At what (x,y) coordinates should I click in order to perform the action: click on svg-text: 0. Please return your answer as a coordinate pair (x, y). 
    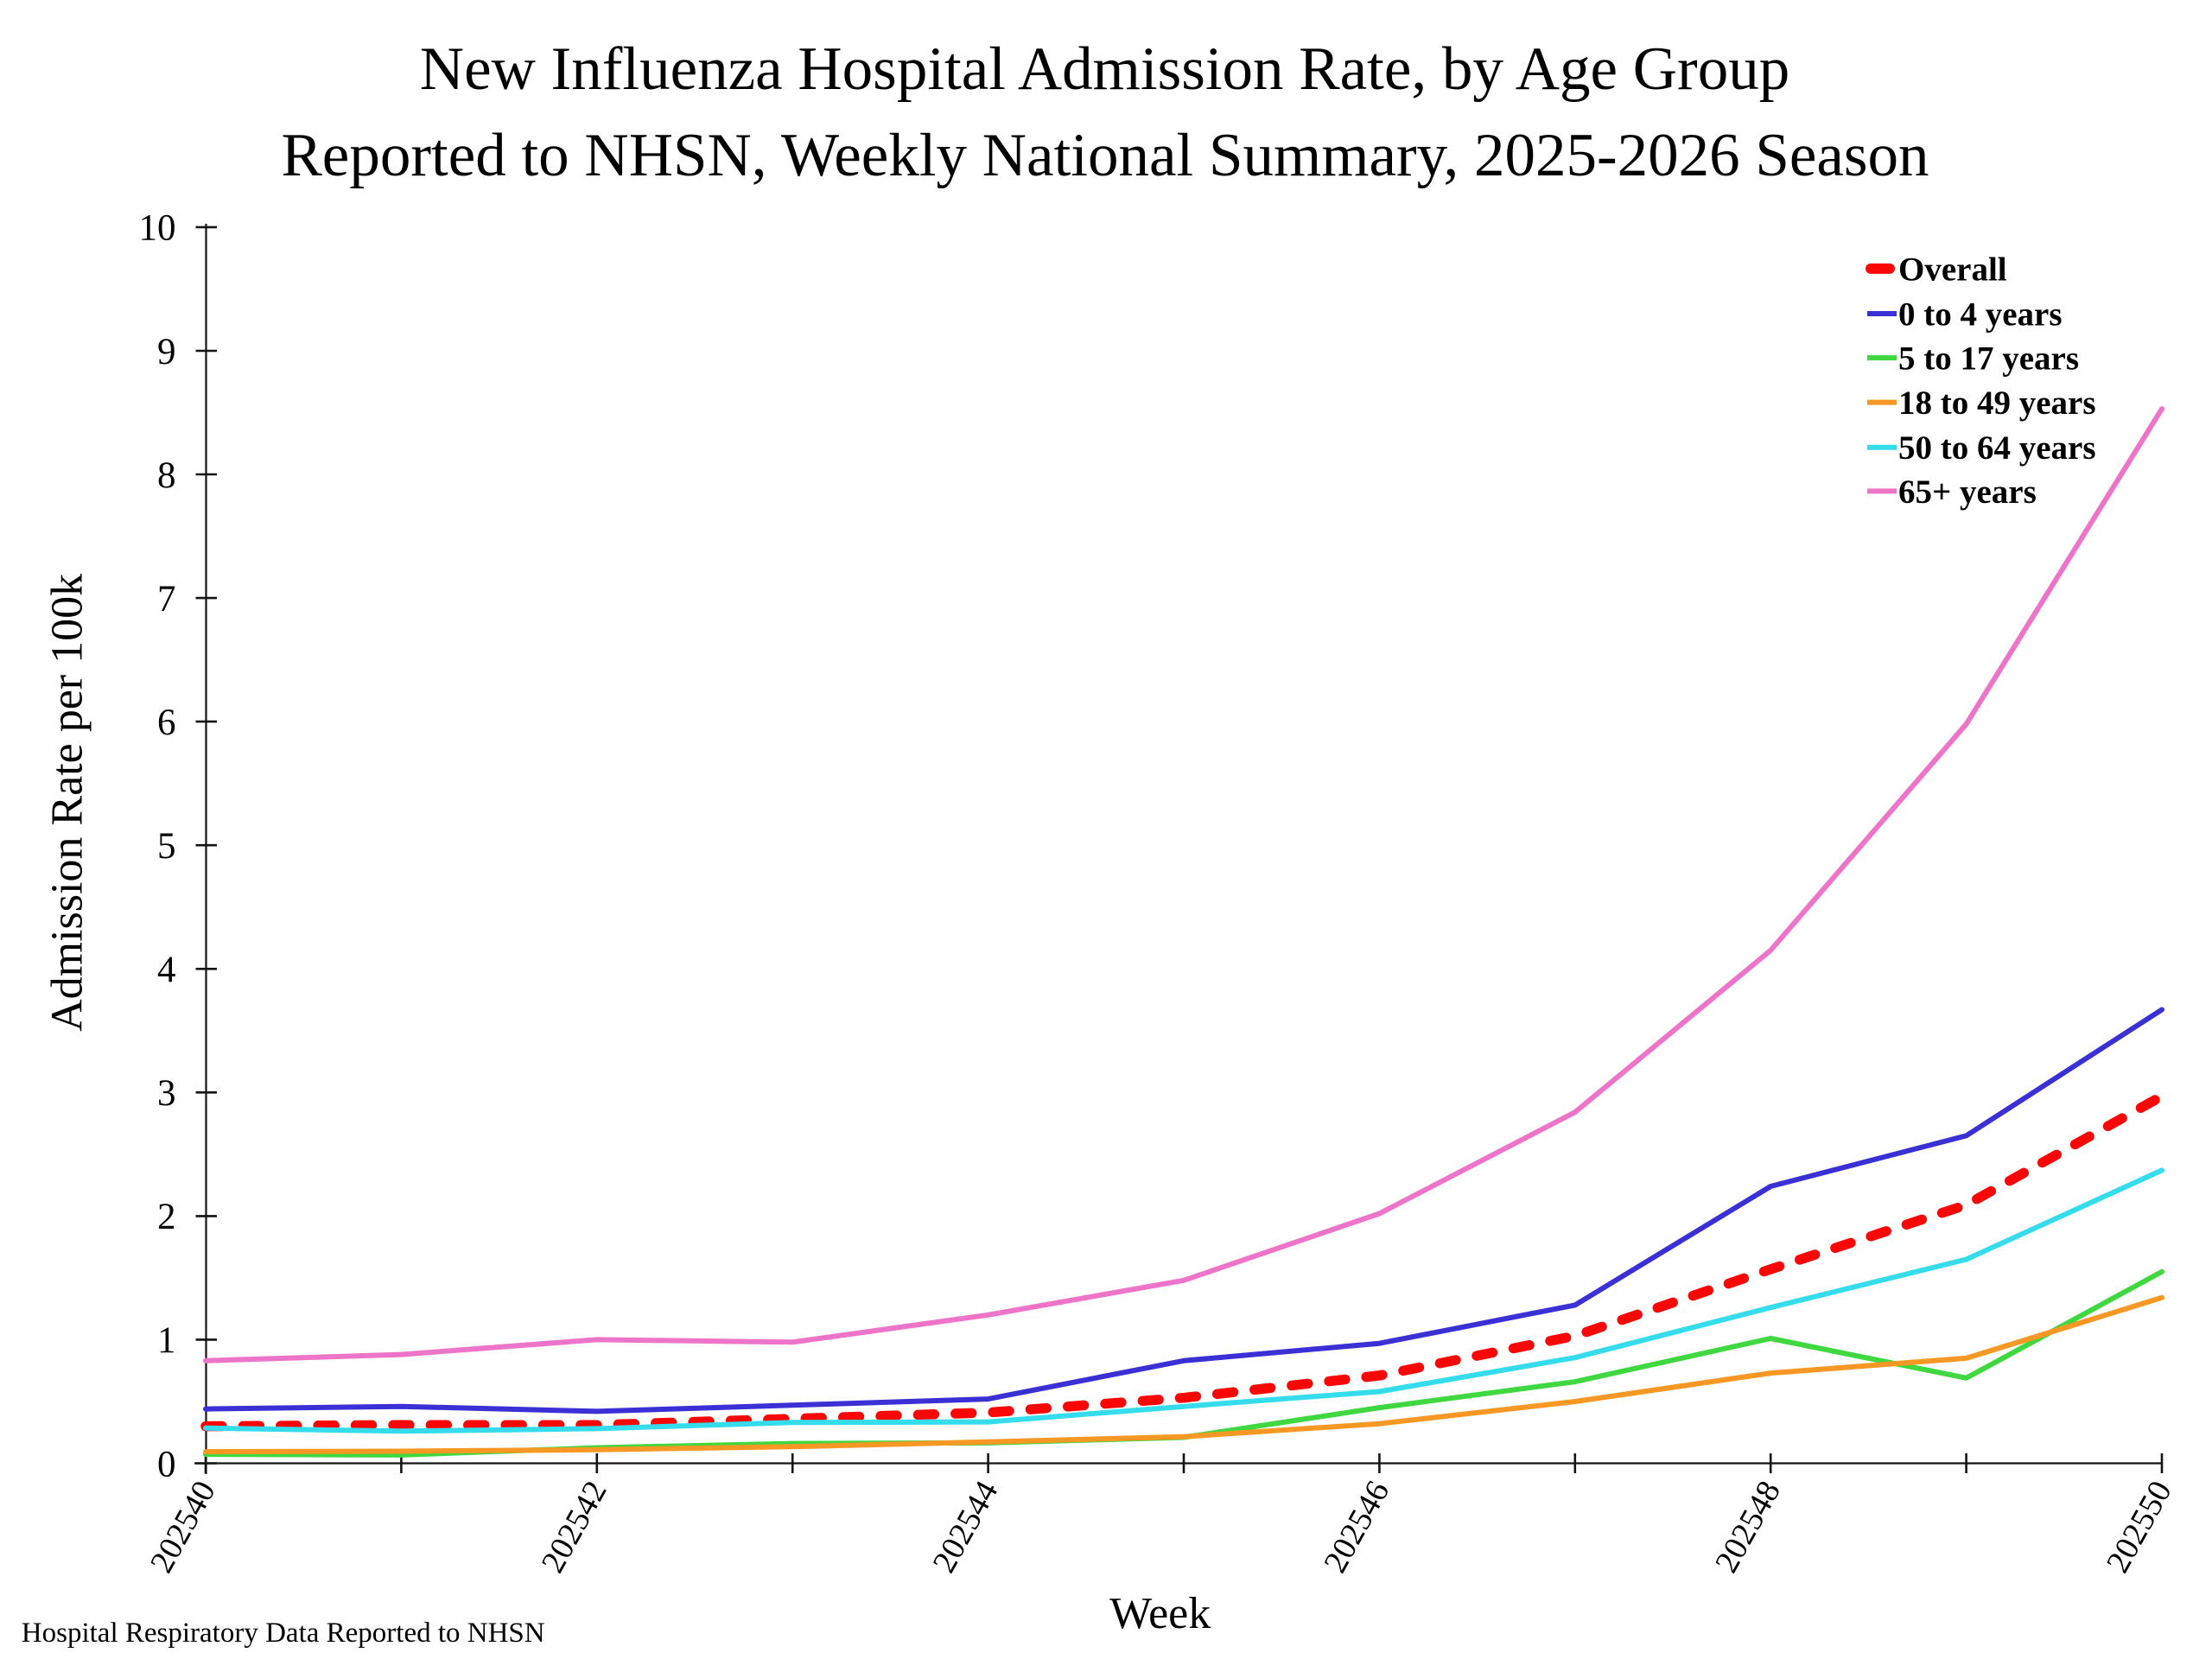
    Looking at the image, I should click on (166, 1464).